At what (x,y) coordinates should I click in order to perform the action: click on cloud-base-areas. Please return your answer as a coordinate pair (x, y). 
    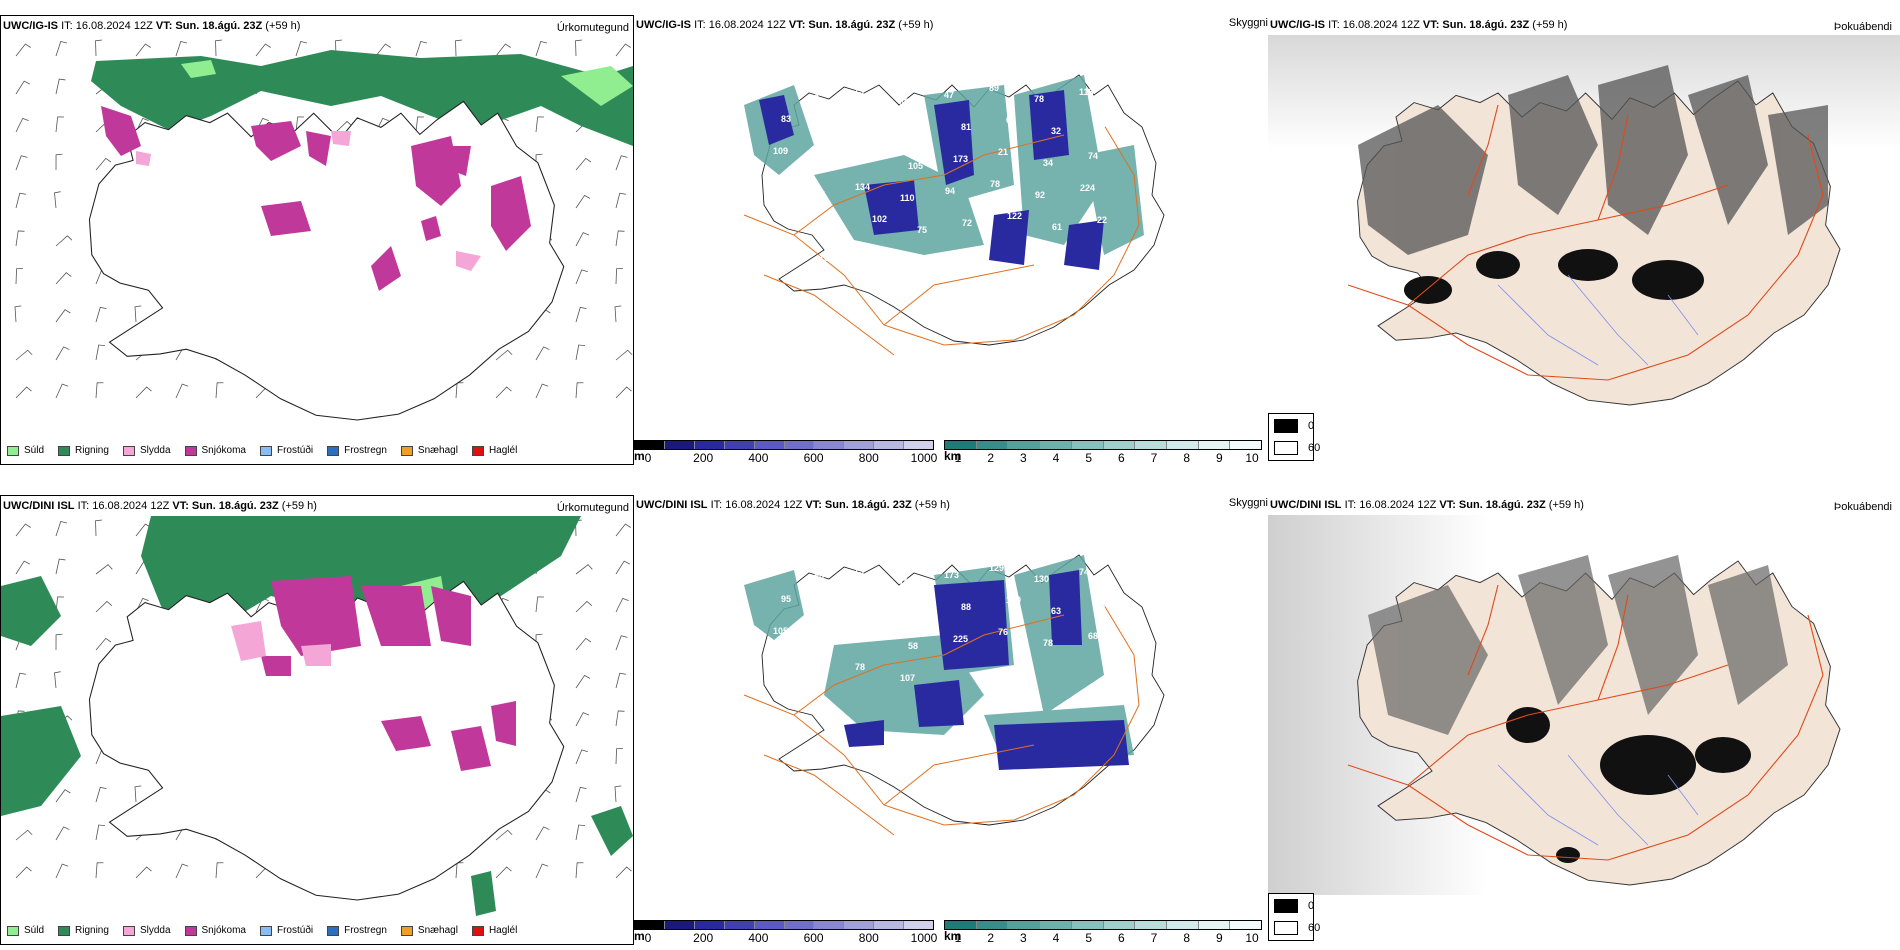
    Looking at the image, I should click on (931, 180).